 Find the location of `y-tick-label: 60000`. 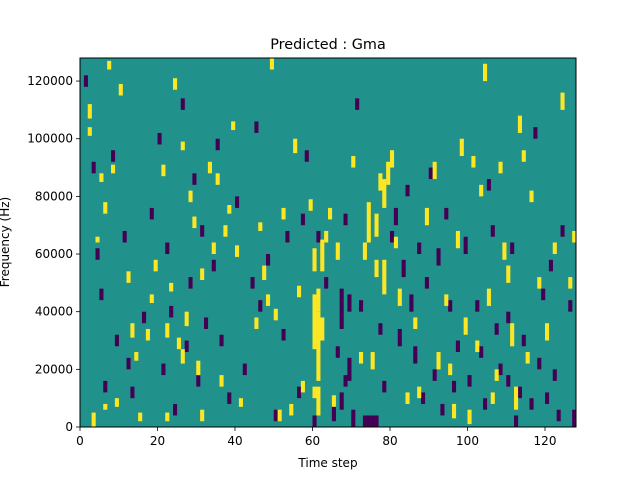

y-tick-label: 60000 is located at coordinates (54, 254).